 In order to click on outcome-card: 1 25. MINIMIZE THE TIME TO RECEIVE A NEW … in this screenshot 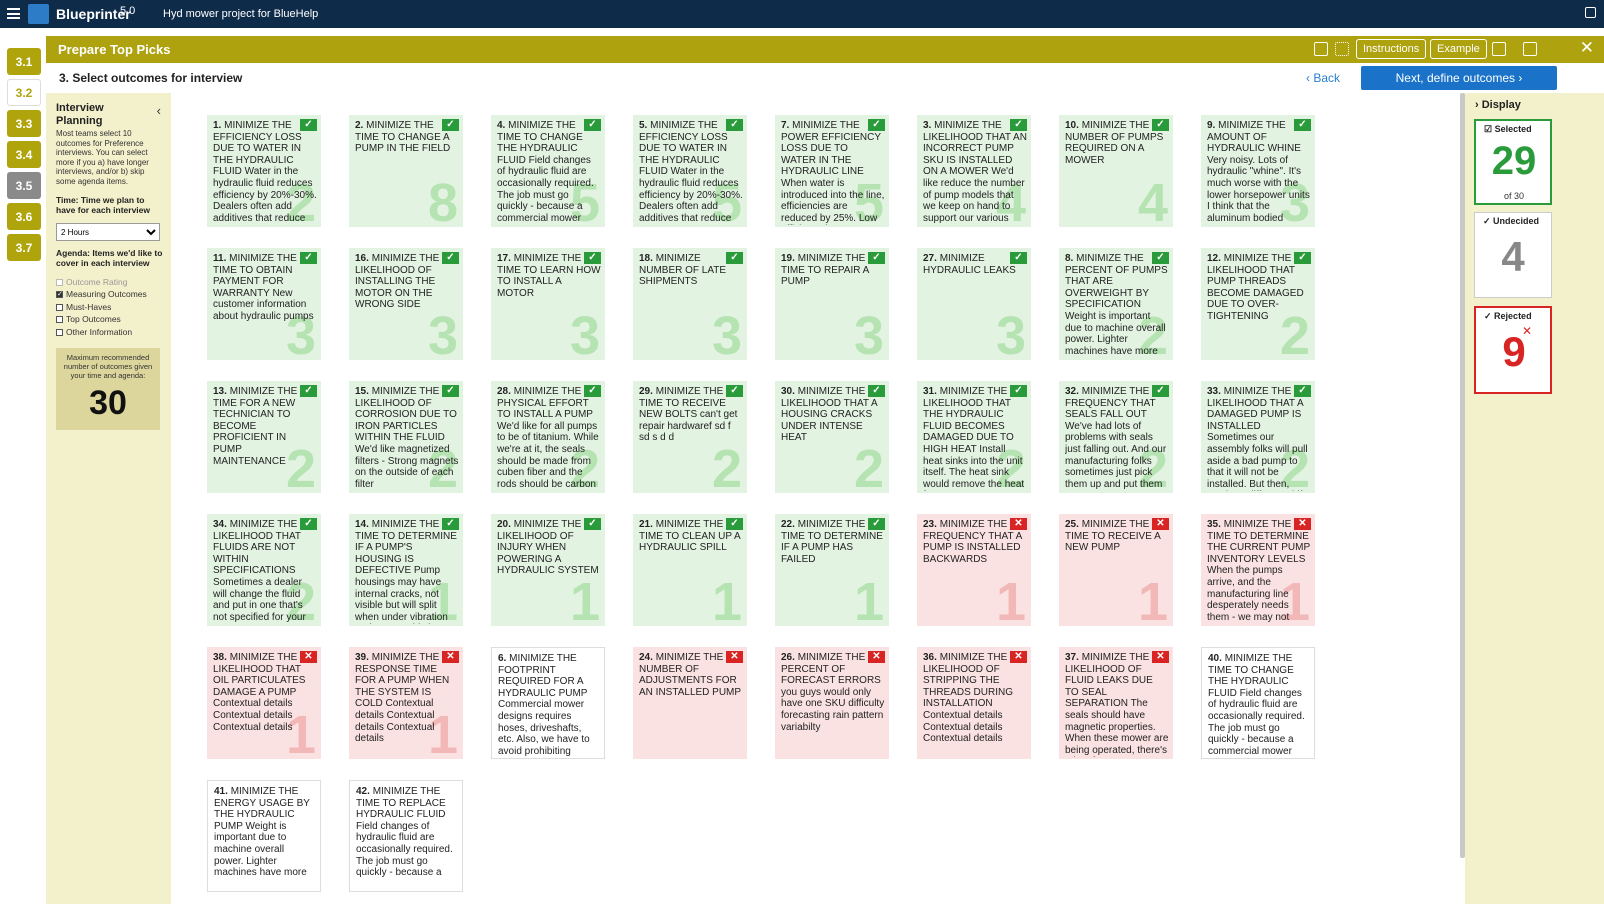, I will do `click(1116, 570)`.